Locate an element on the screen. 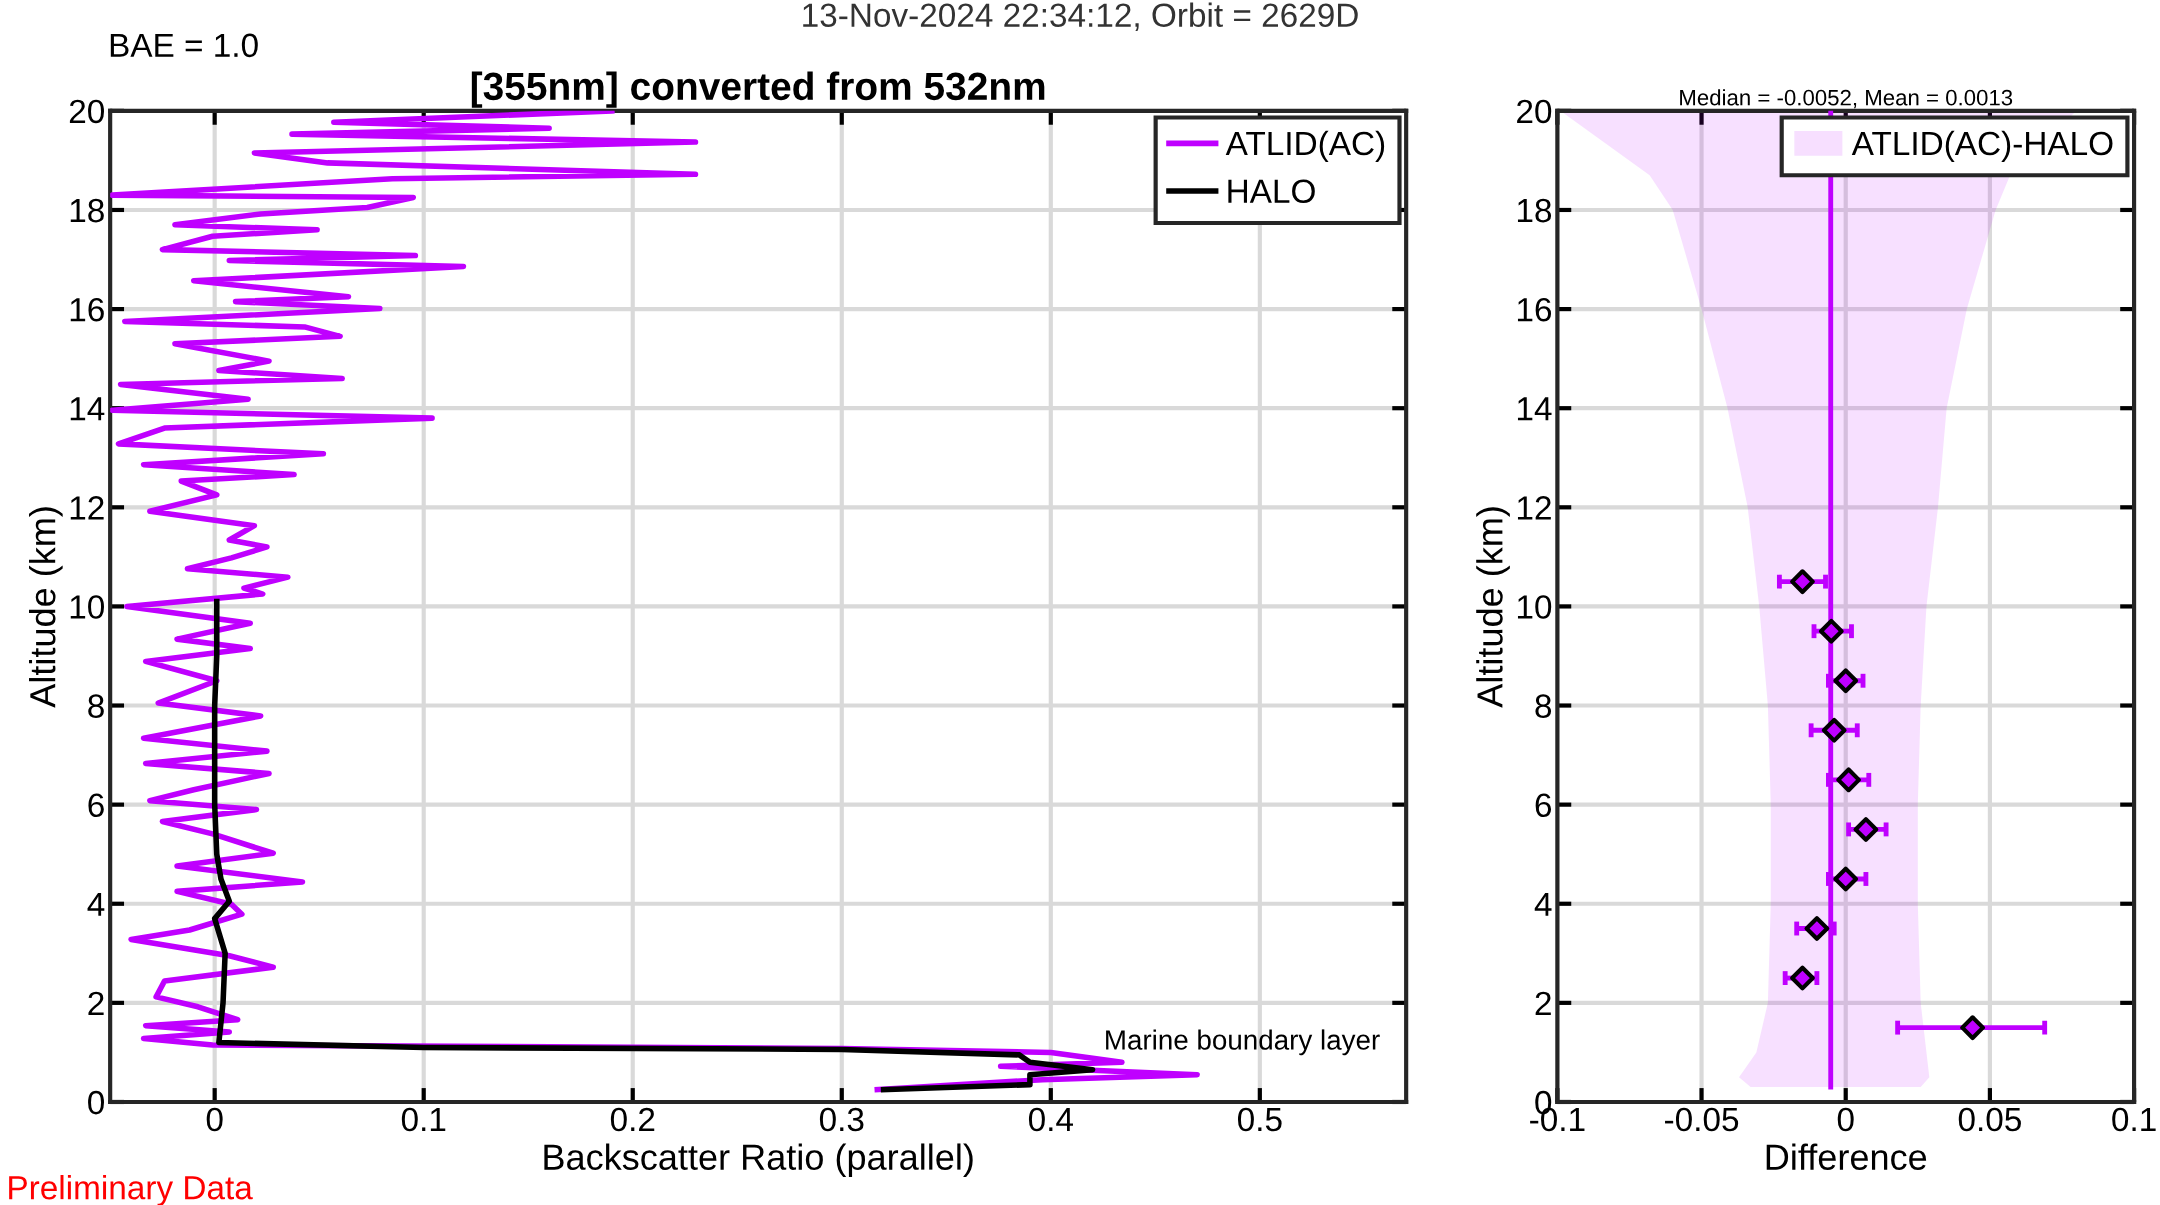 The image size is (2160, 1205). x-tick-label: -0.05 is located at coordinates (1702, 1119).